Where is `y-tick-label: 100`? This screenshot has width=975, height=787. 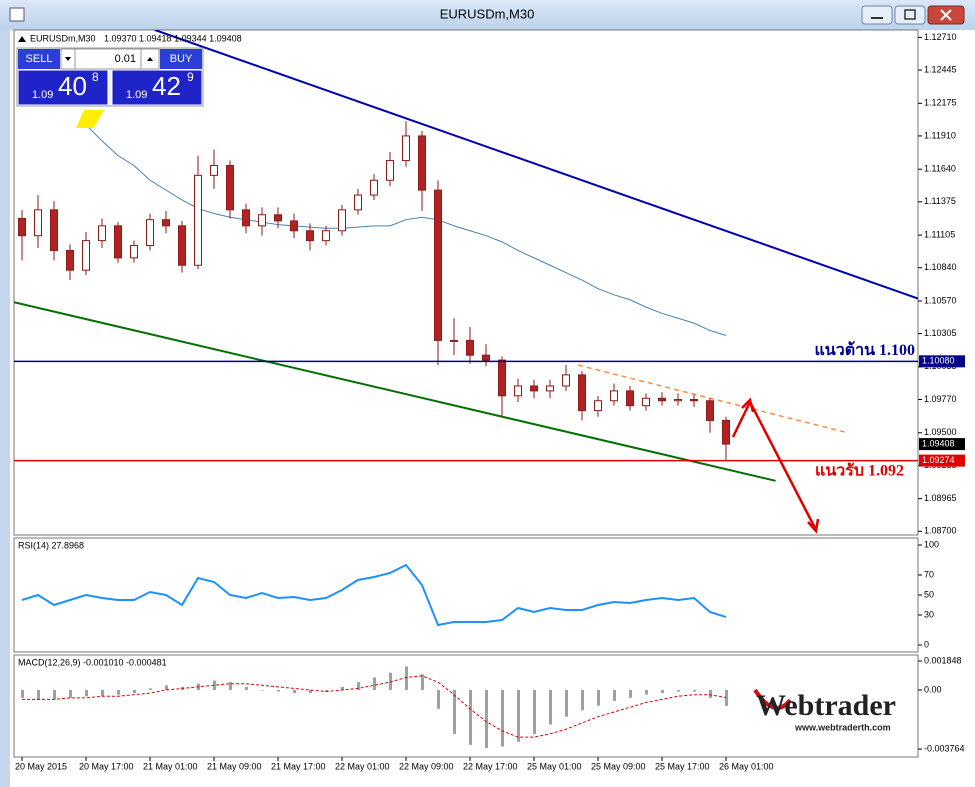 y-tick-label: 100 is located at coordinates (931, 544).